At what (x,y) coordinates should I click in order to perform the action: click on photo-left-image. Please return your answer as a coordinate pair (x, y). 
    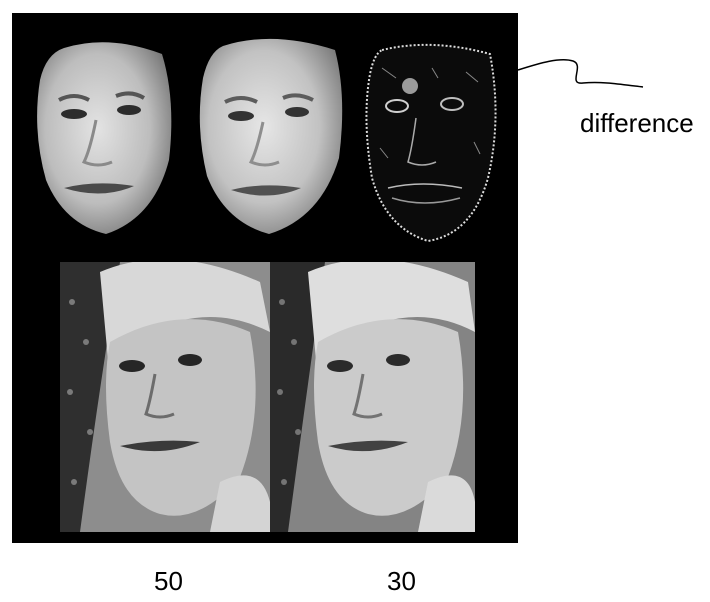
    Looking at the image, I should click on (165, 397).